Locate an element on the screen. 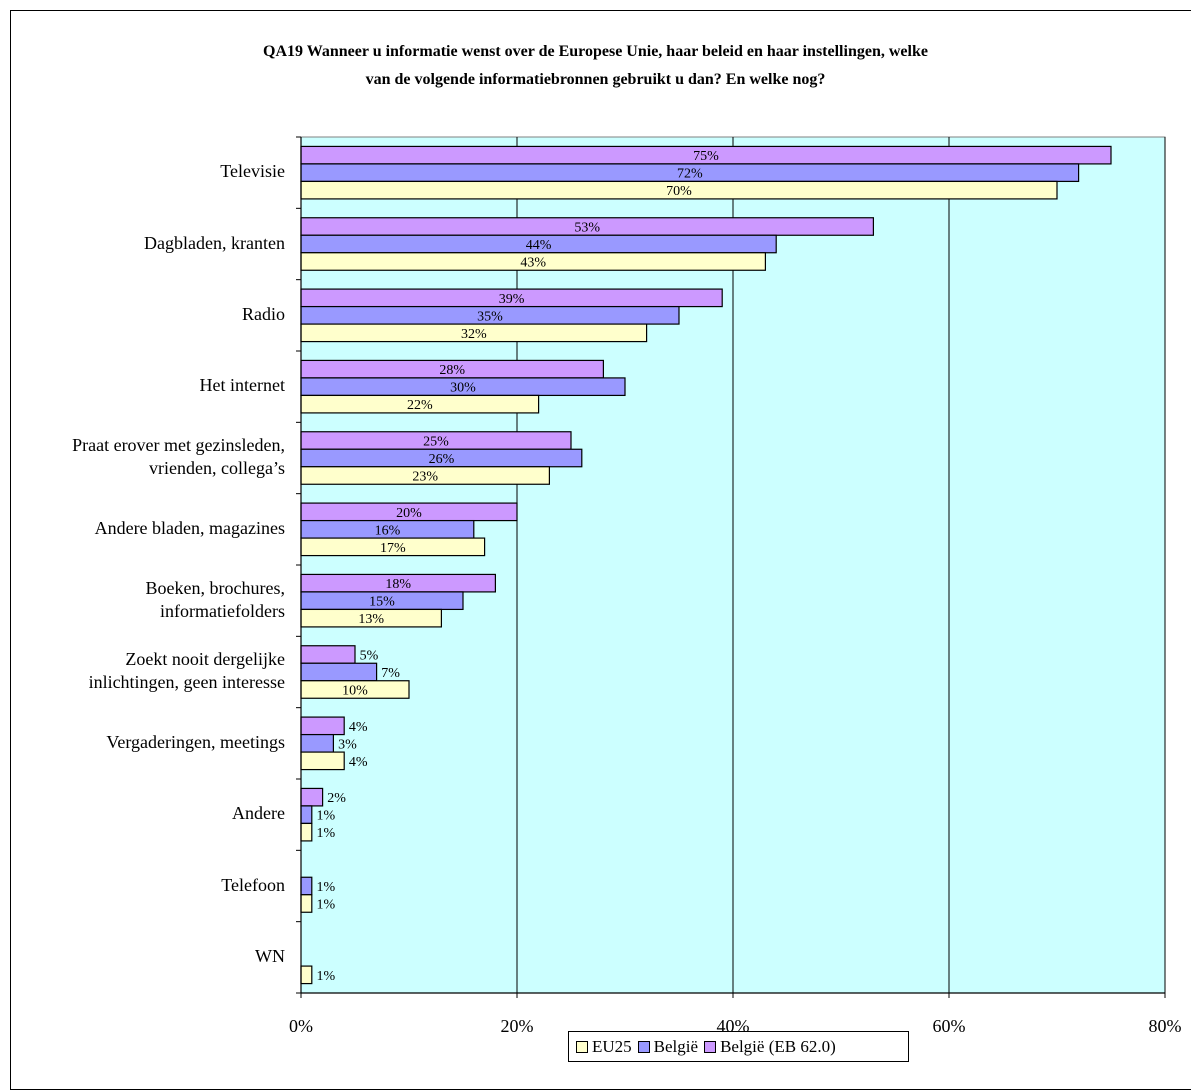  legend: EU25 België België (EB 62.0) is located at coordinates (738, 1046).